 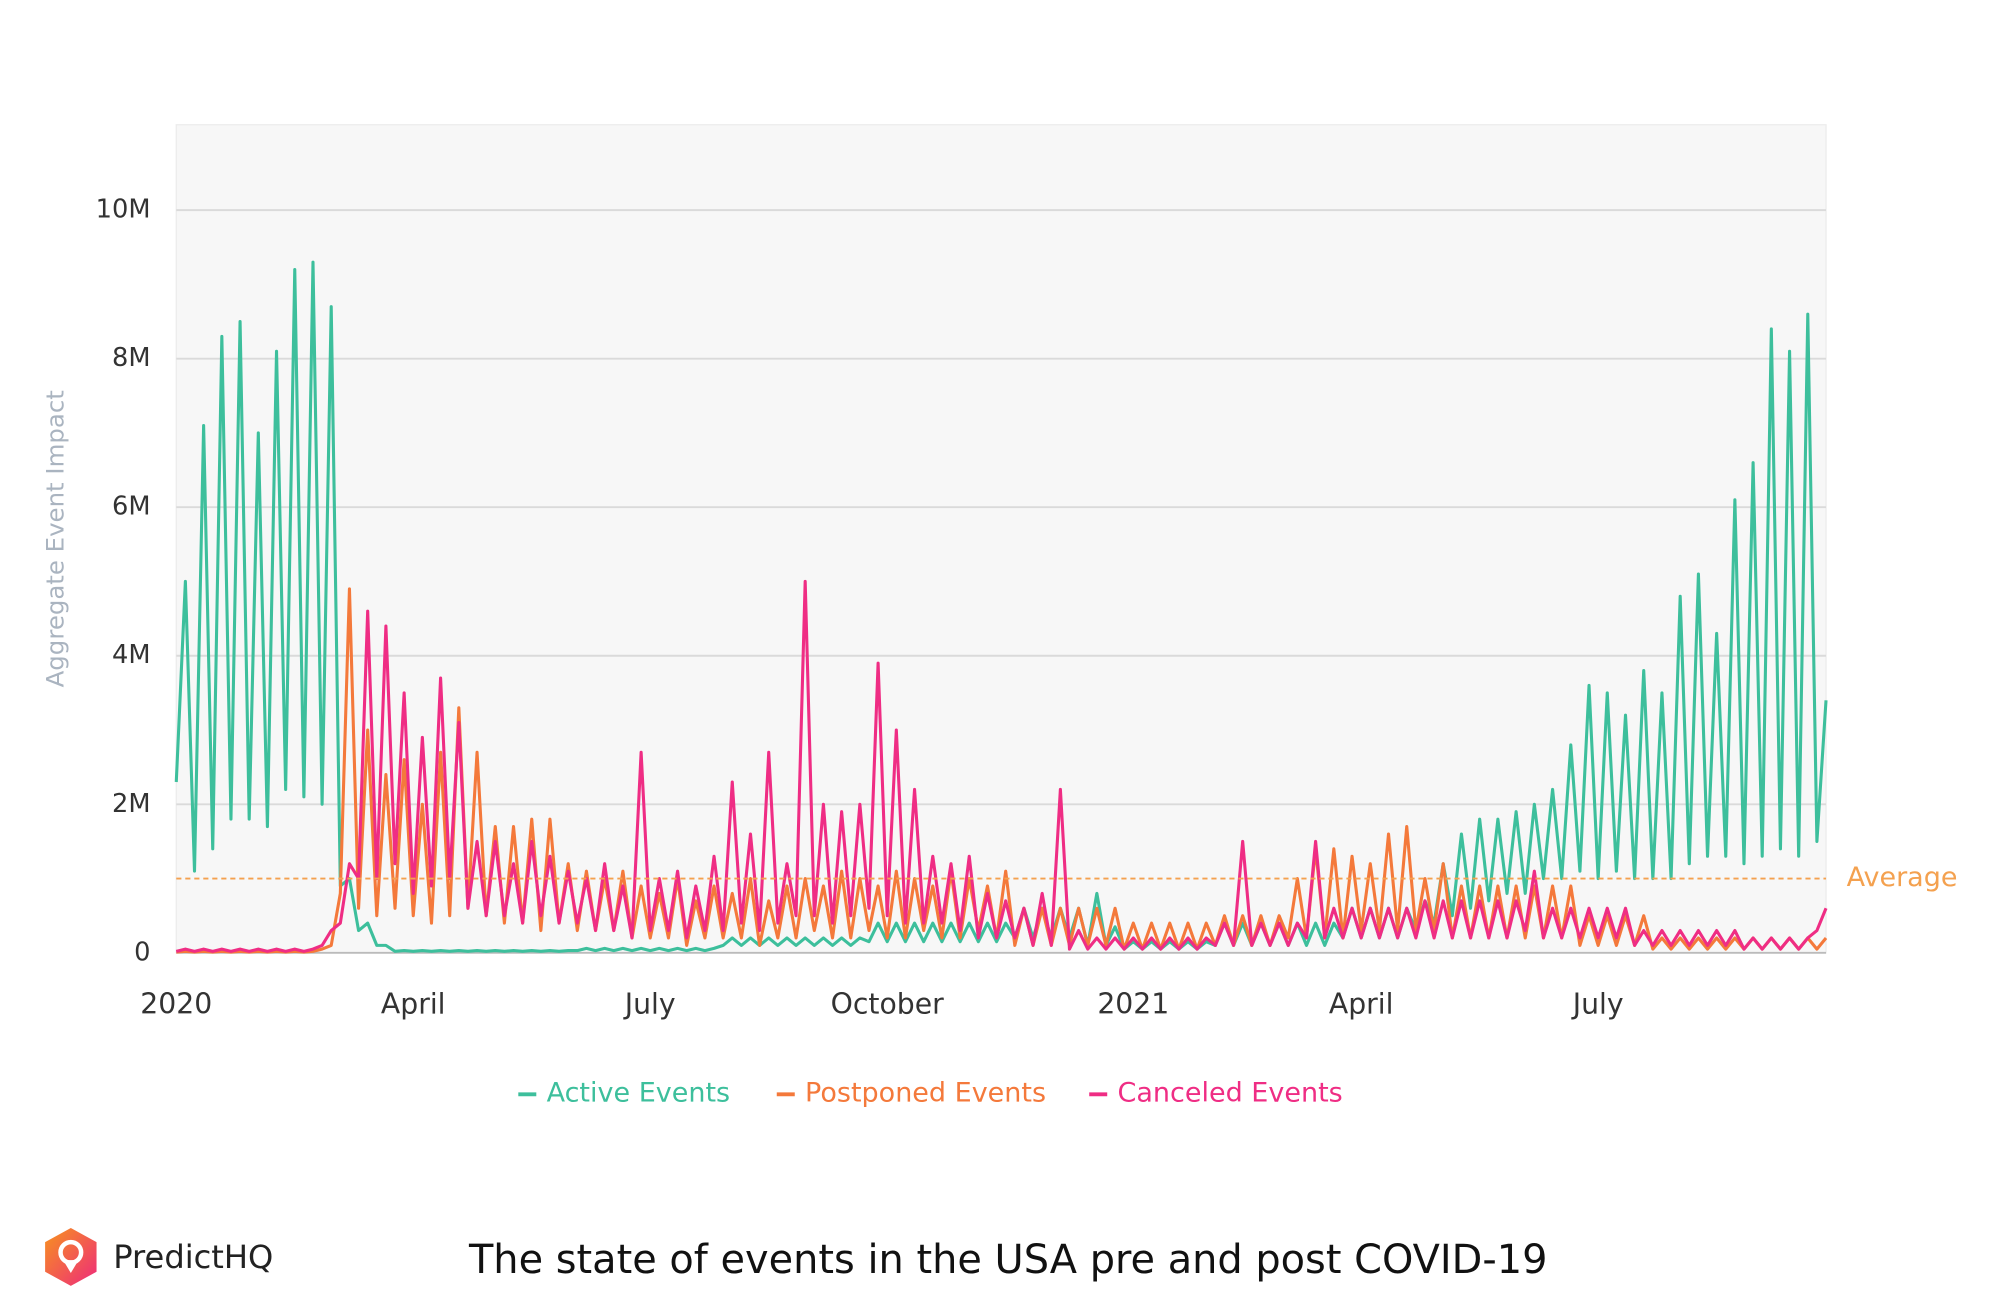 What do you see at coordinates (123, 210) in the screenshot?
I see `y-tick-label: 10M` at bounding box center [123, 210].